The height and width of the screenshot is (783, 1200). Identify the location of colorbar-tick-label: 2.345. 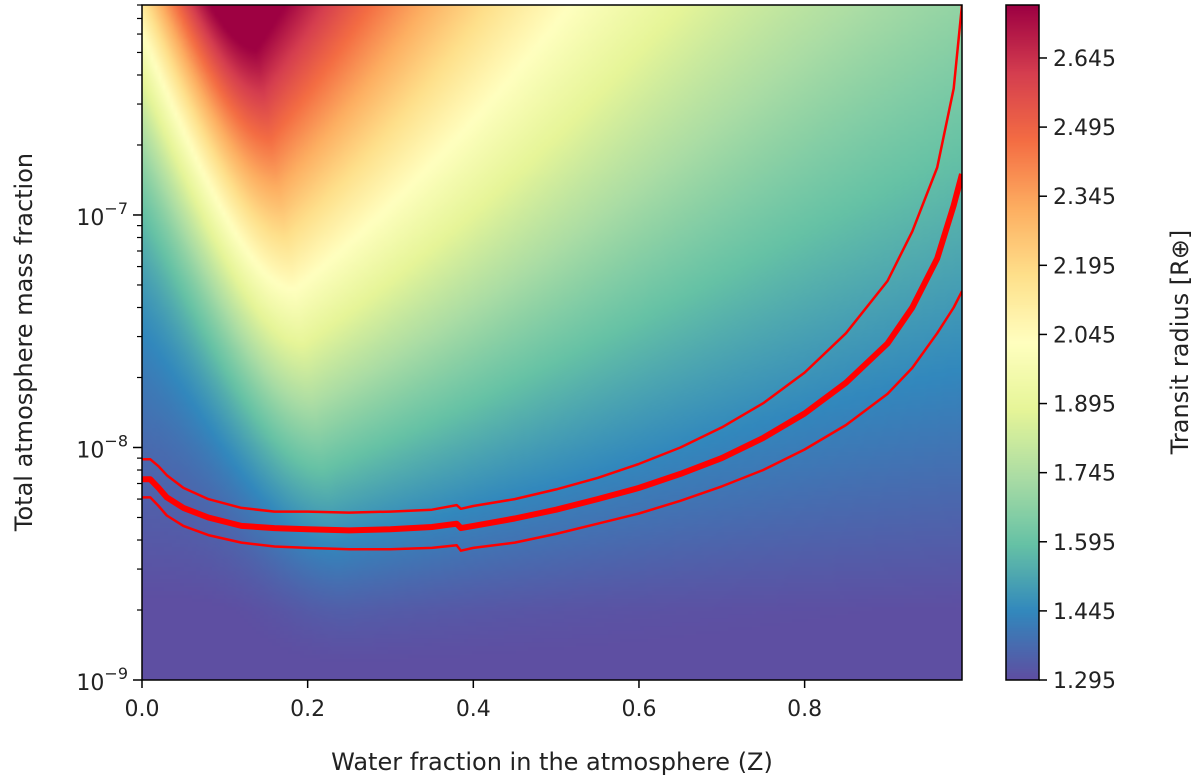
(1084, 197).